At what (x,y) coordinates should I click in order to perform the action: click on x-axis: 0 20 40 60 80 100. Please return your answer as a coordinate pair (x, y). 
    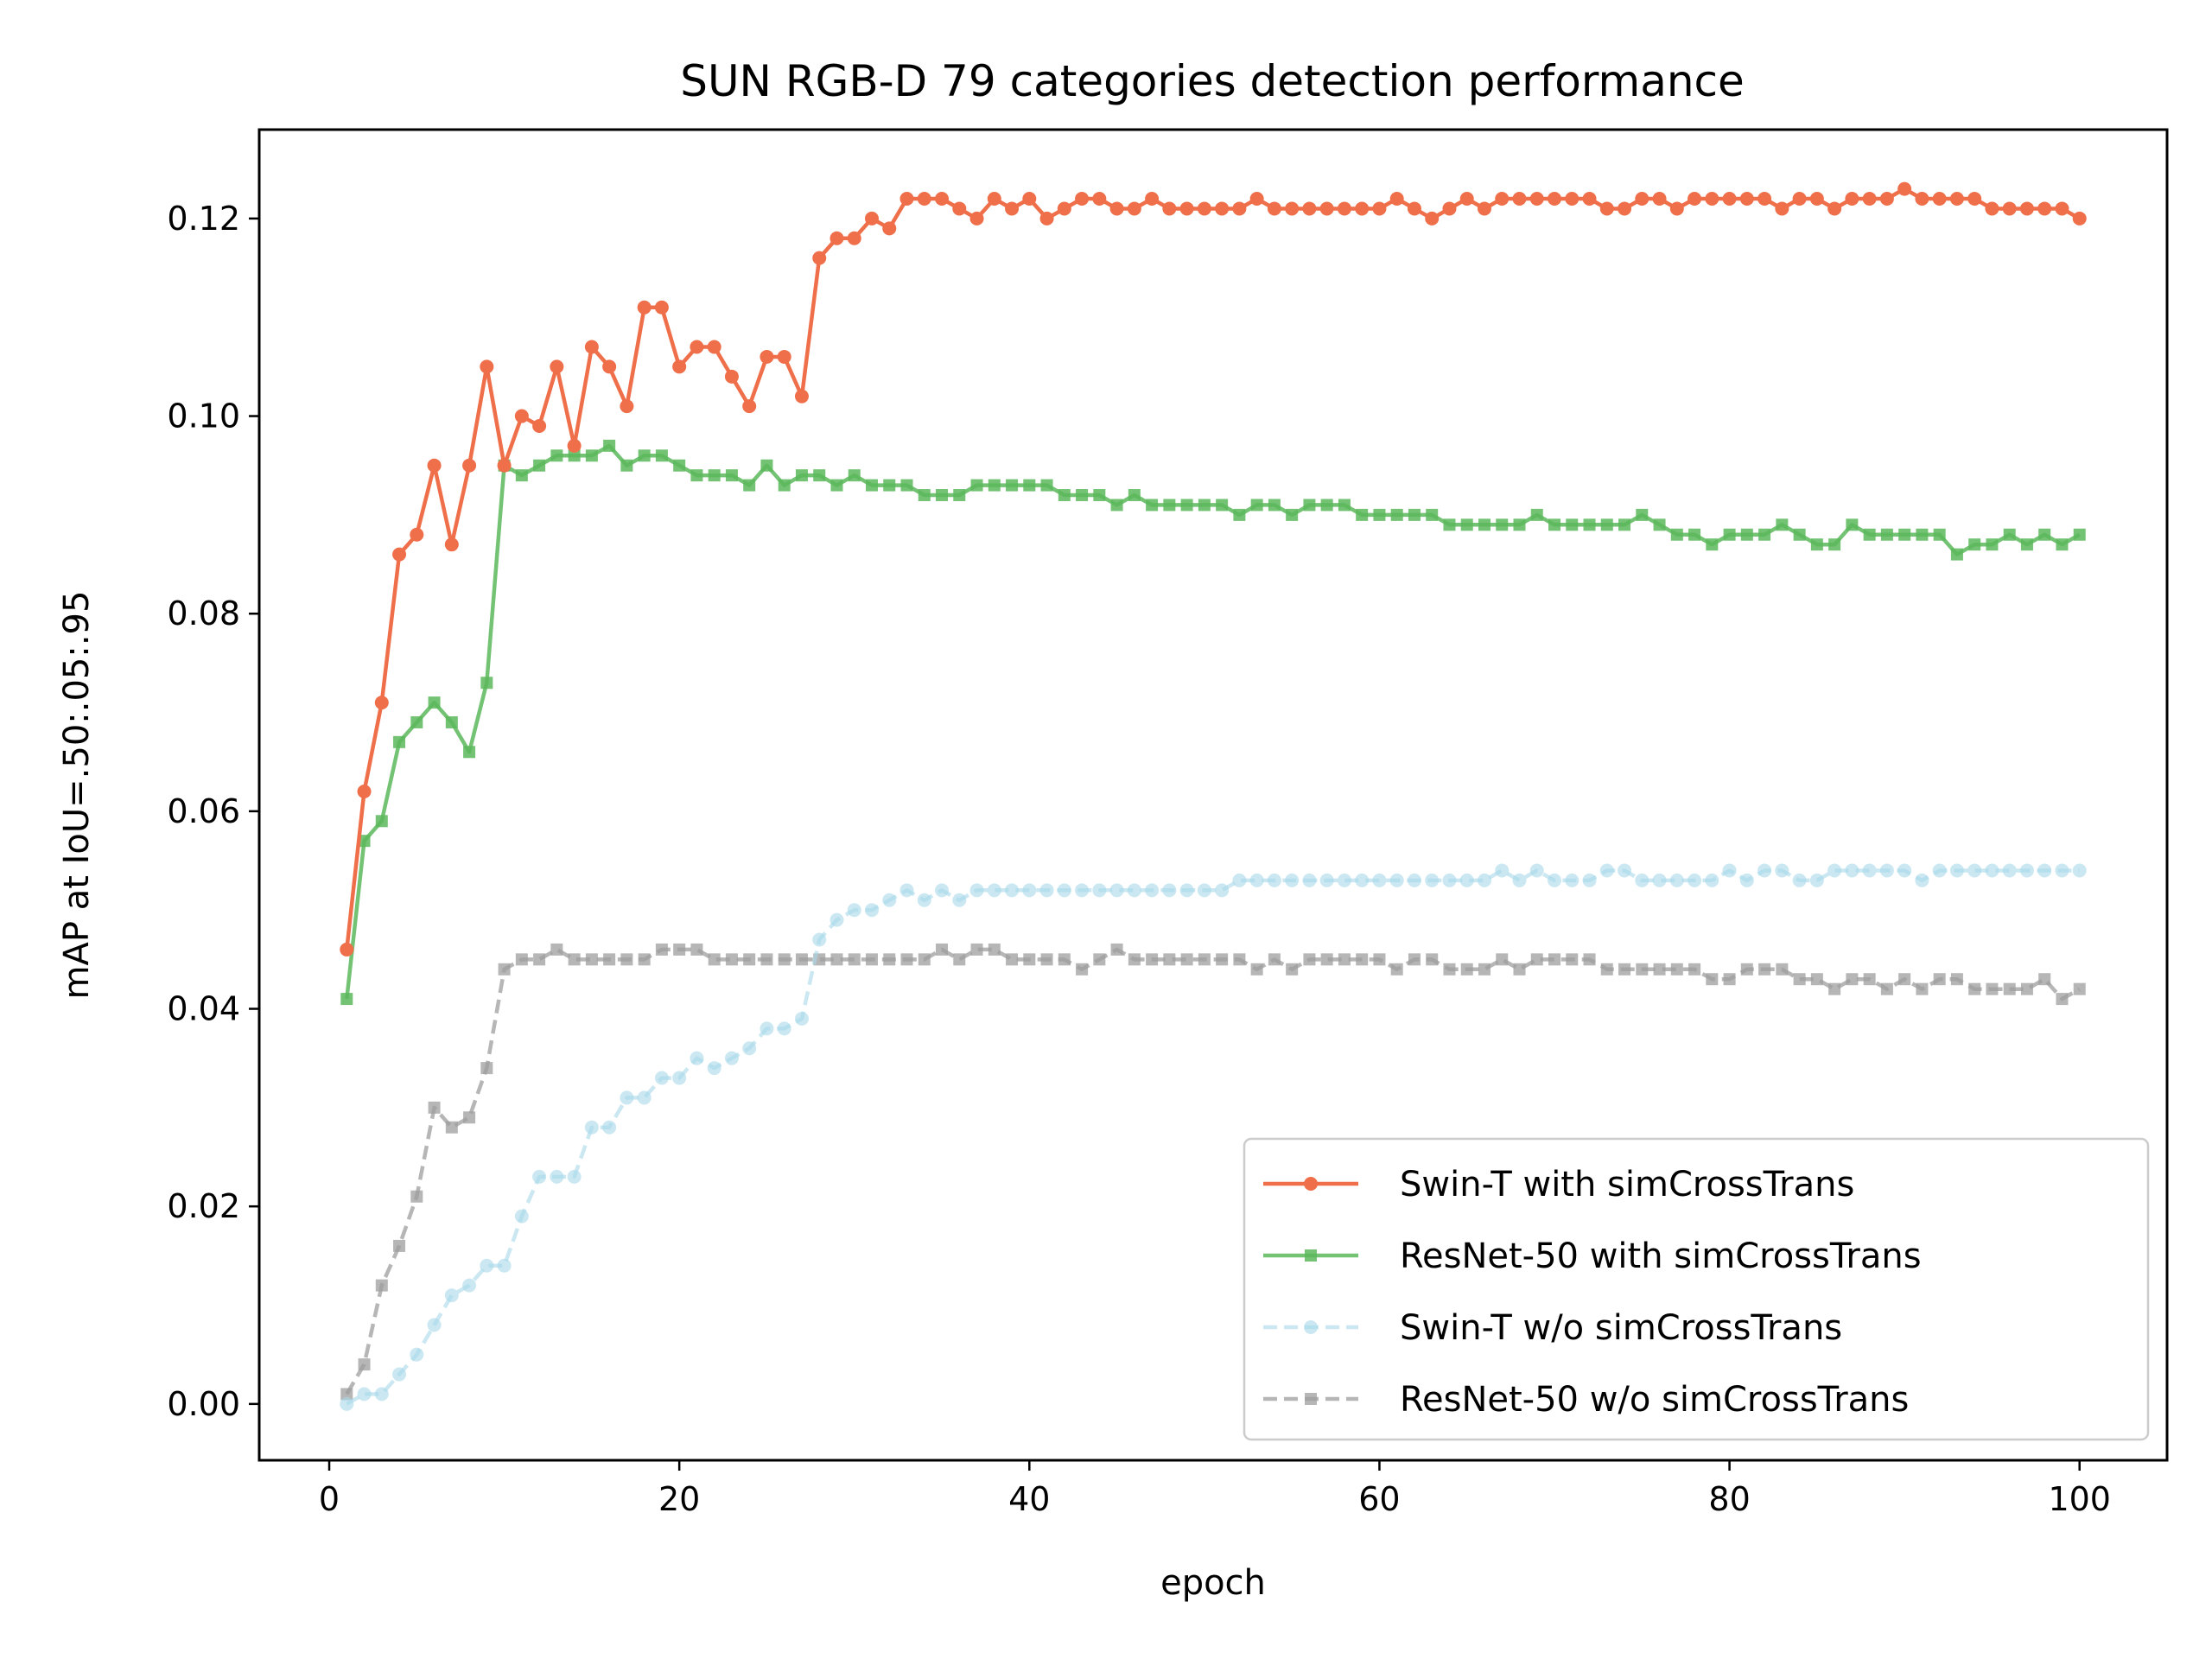
    Looking at the image, I should click on (1215, 1489).